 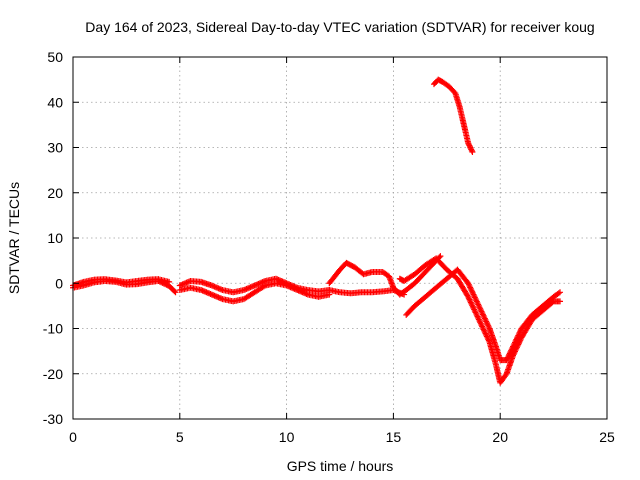 What do you see at coordinates (55, 148) in the screenshot?
I see `y-tick-label: 30` at bounding box center [55, 148].